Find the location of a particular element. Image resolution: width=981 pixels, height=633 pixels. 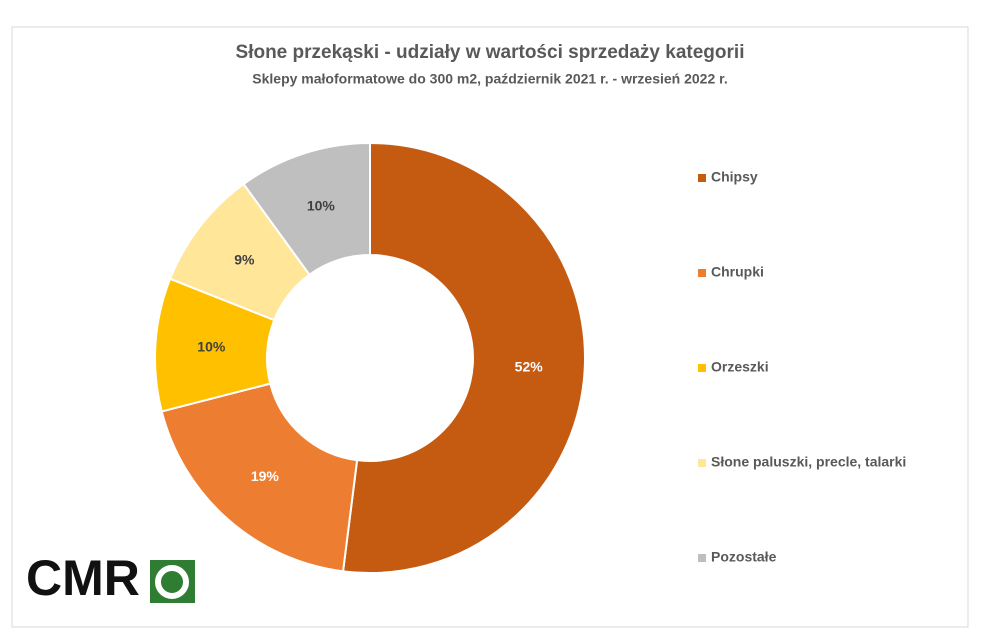

legend-label: Chipsy is located at coordinates (734, 177).